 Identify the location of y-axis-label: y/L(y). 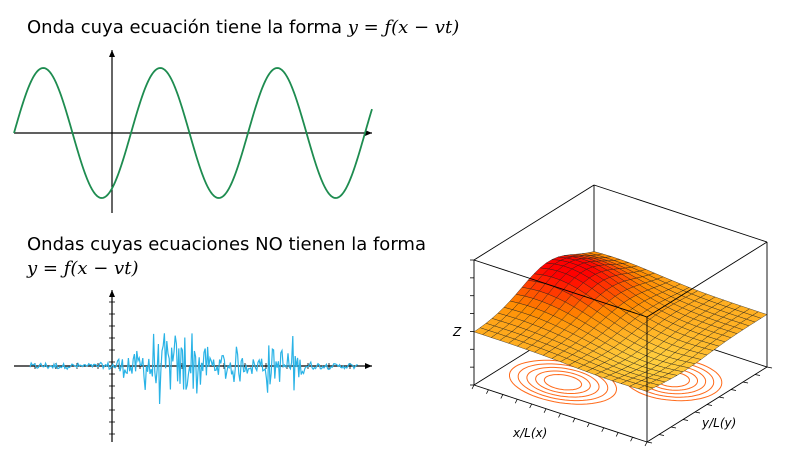
(718, 423).